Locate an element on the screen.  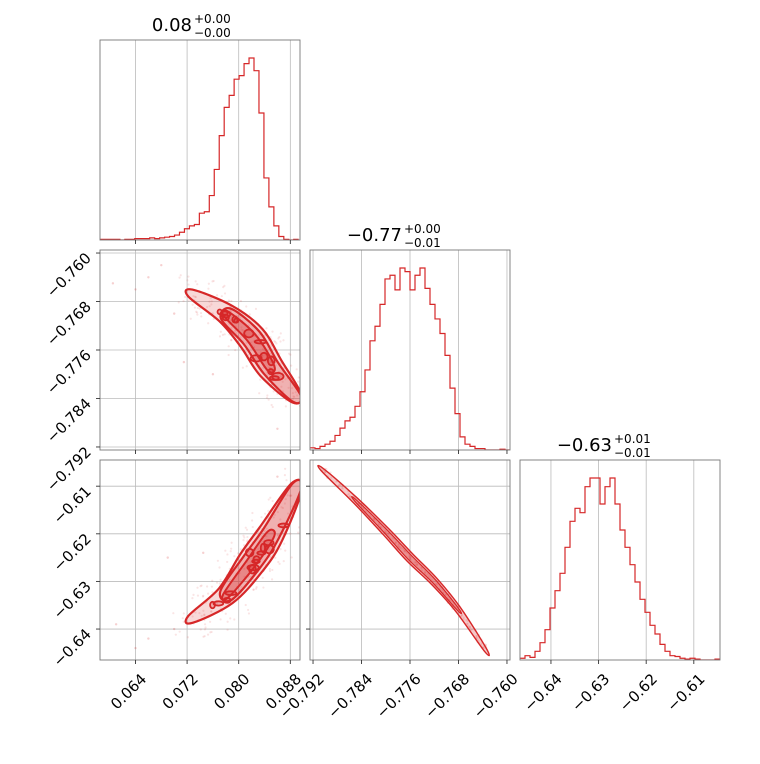
panel-0-1-contour-fragment is located at coordinates (271, 372).